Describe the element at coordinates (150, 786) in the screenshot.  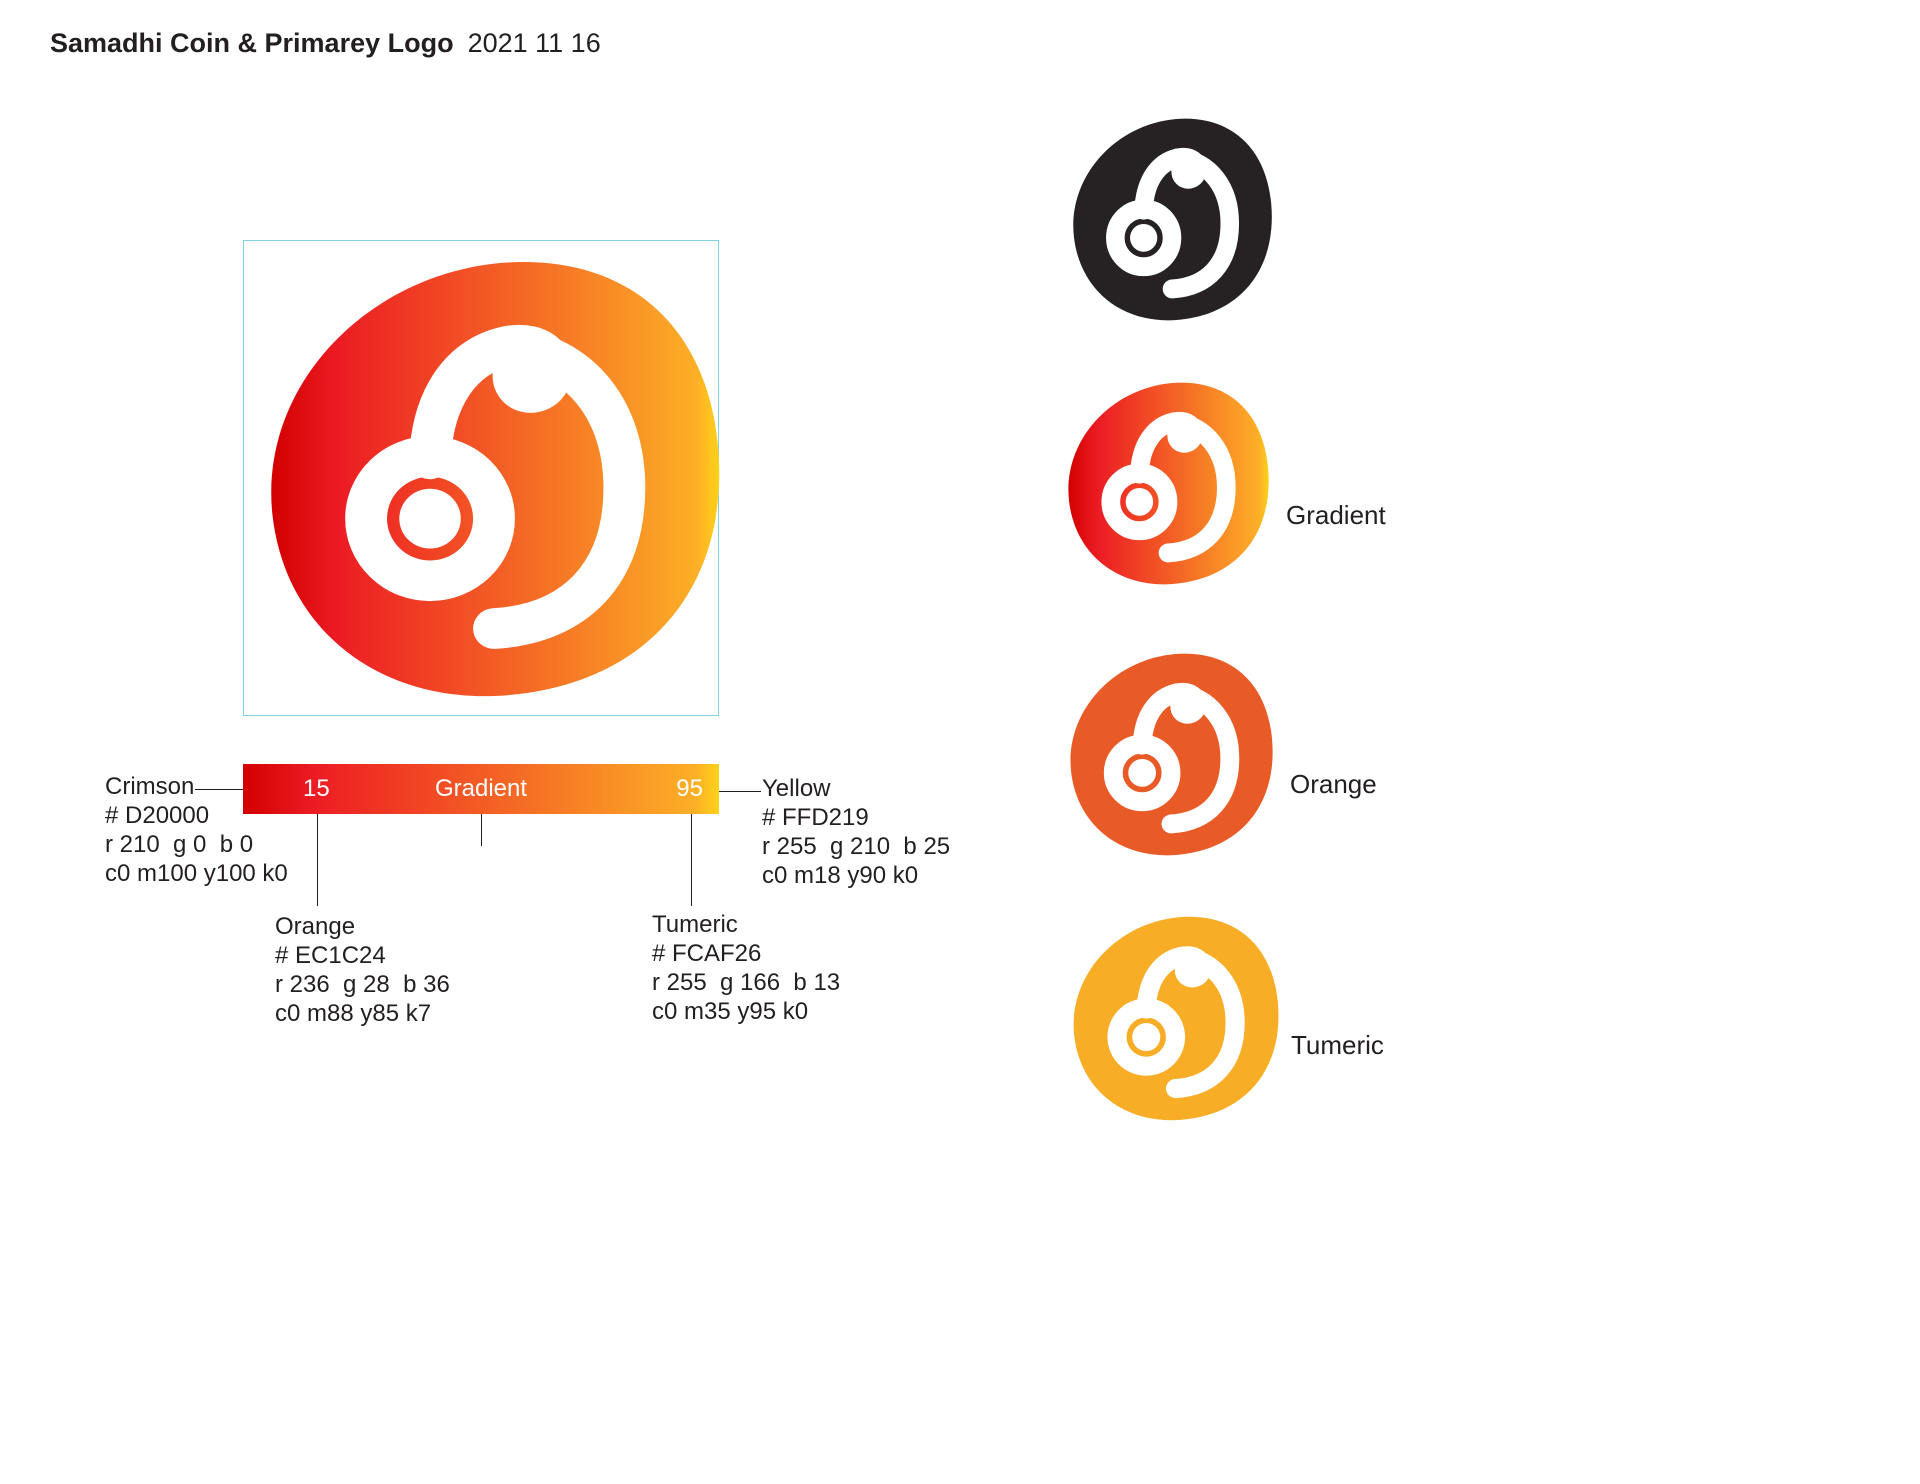
I see `color-name: Crimson` at that location.